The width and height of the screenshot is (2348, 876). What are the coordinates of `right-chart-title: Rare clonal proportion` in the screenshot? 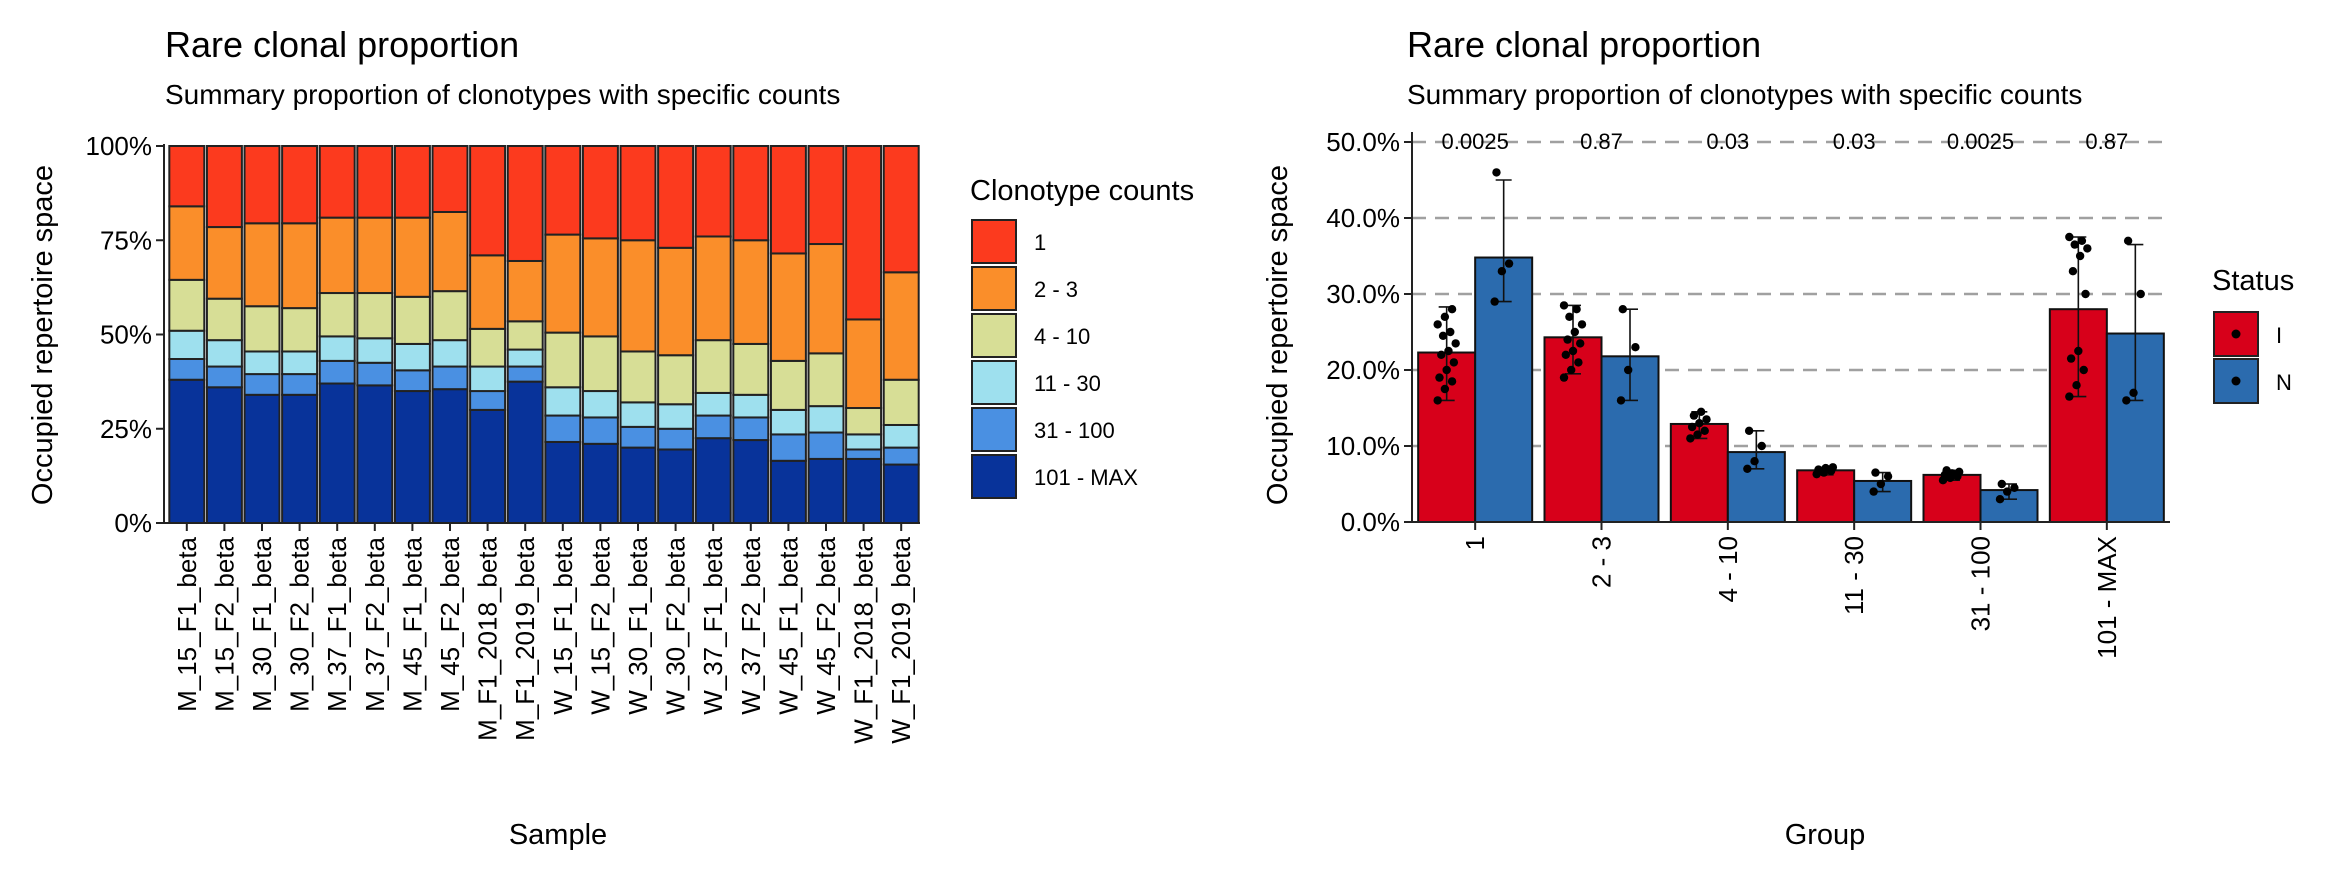 It's located at (1584, 44).